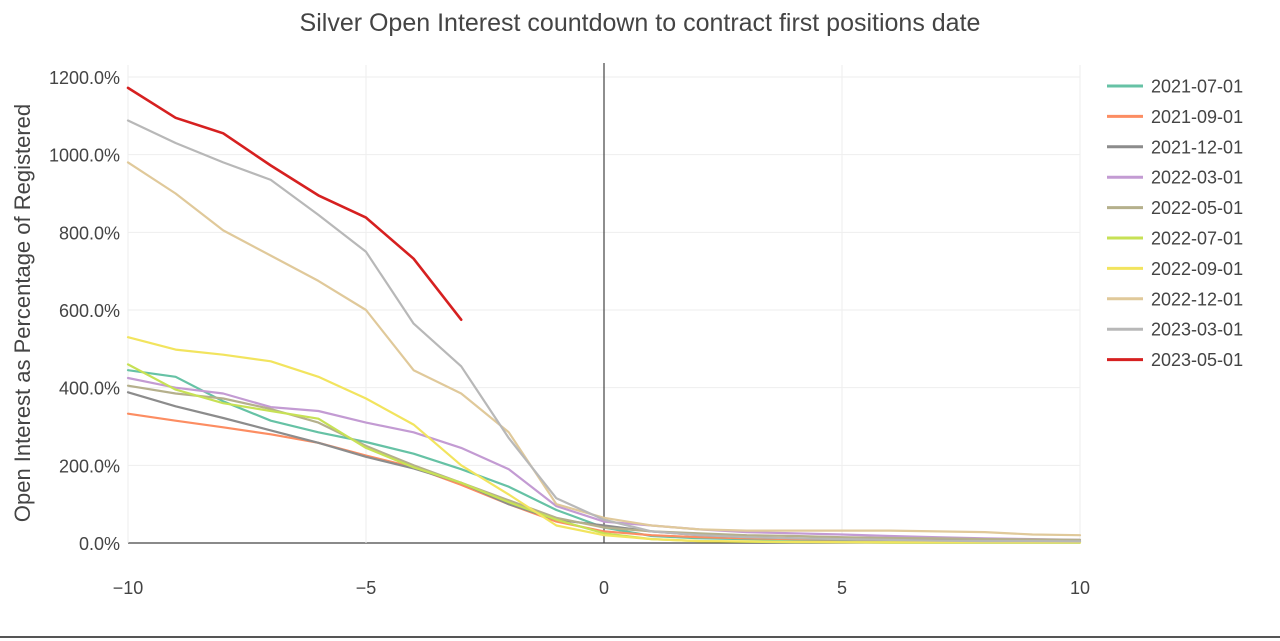 The height and width of the screenshot is (641, 1280). What do you see at coordinates (1197, 208) in the screenshot?
I see `legend-label: 2022-05-01` at bounding box center [1197, 208].